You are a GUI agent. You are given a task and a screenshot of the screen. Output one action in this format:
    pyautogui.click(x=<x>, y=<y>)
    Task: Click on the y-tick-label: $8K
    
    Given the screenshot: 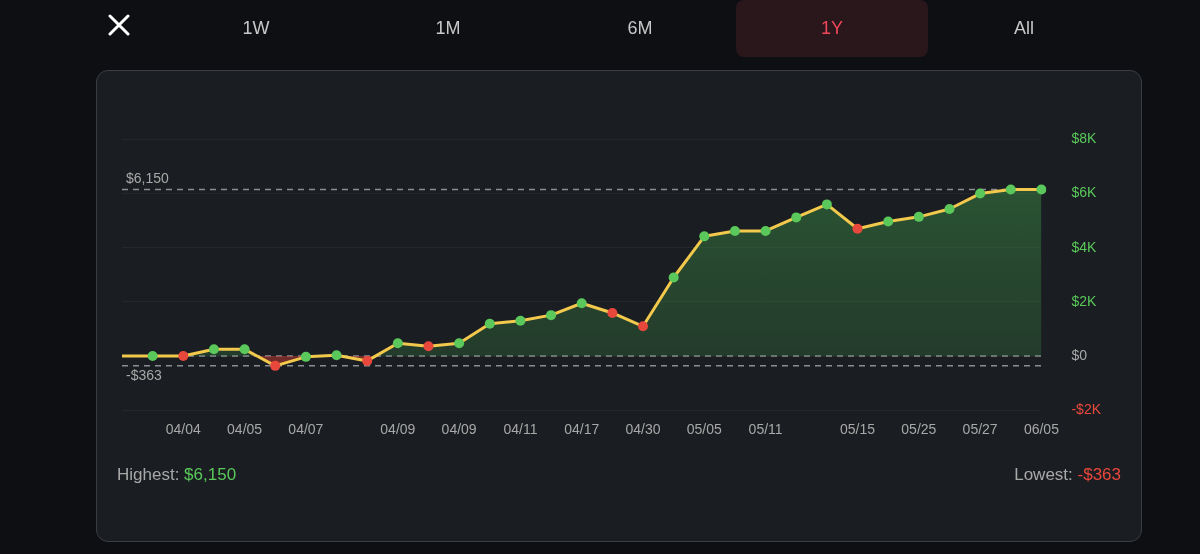 What is the action you would take?
    pyautogui.click(x=1084, y=138)
    